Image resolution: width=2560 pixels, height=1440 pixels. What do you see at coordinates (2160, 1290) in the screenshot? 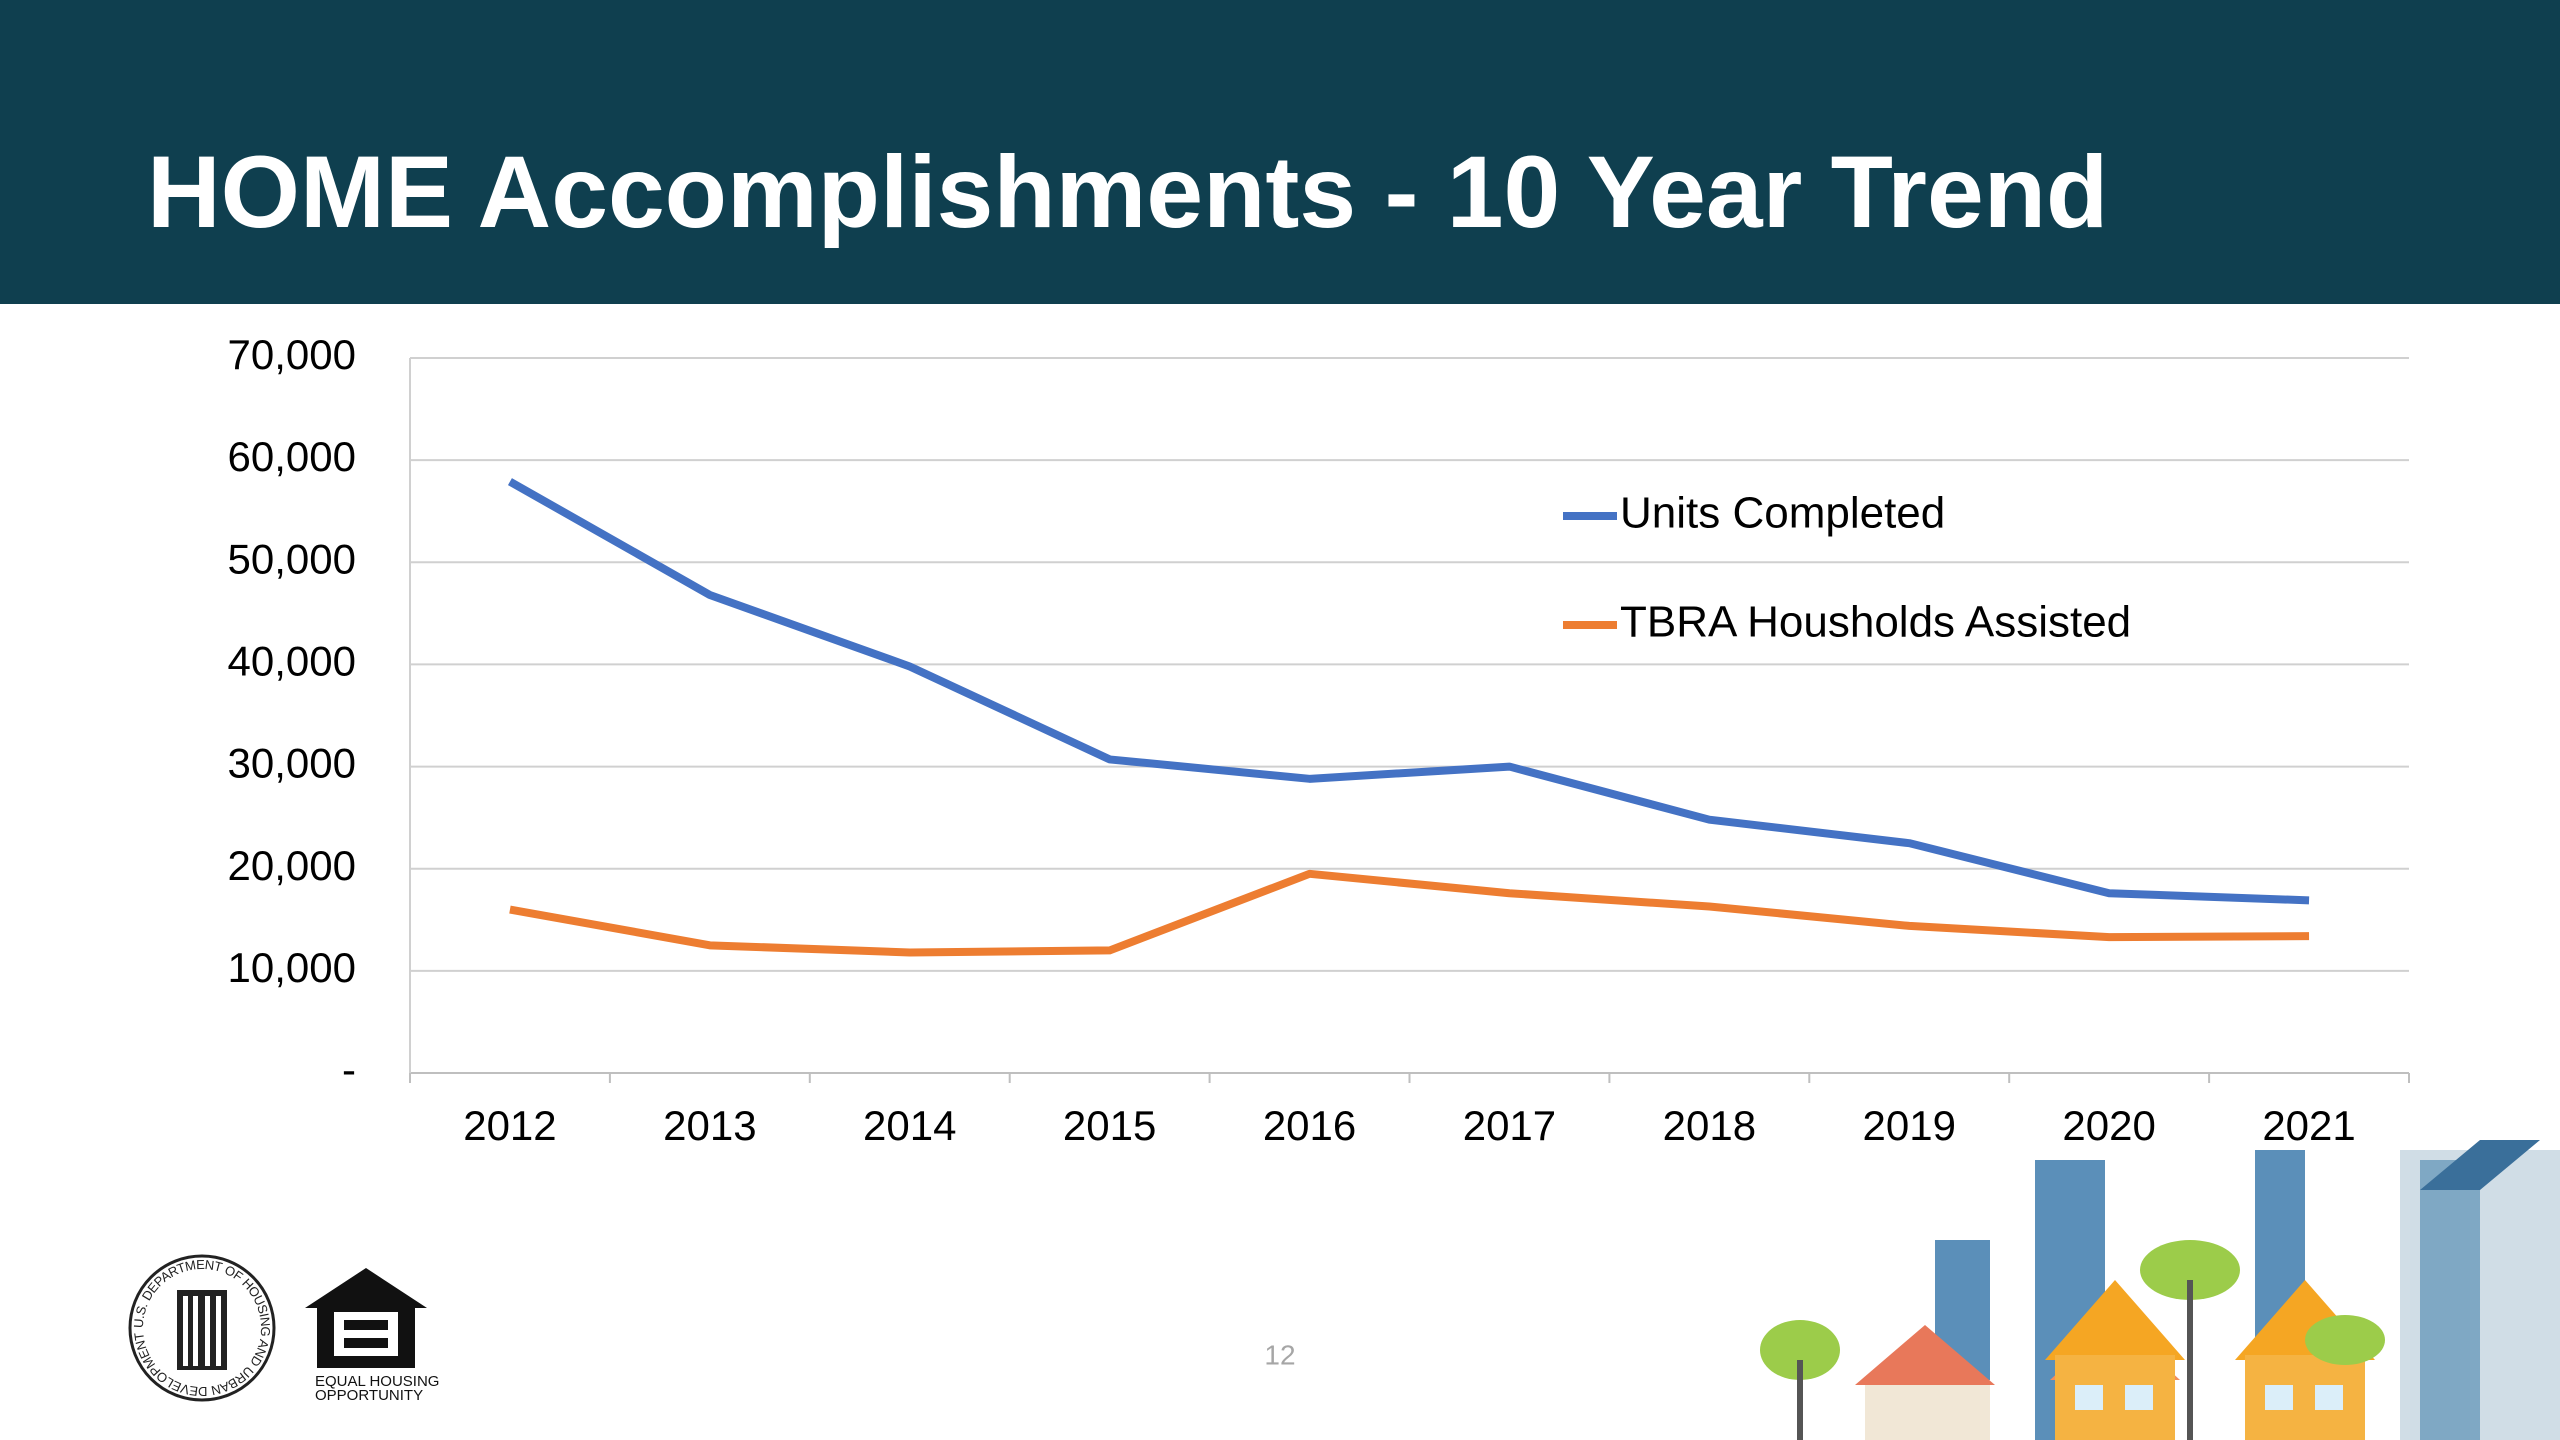
I see `city-illustration` at bounding box center [2160, 1290].